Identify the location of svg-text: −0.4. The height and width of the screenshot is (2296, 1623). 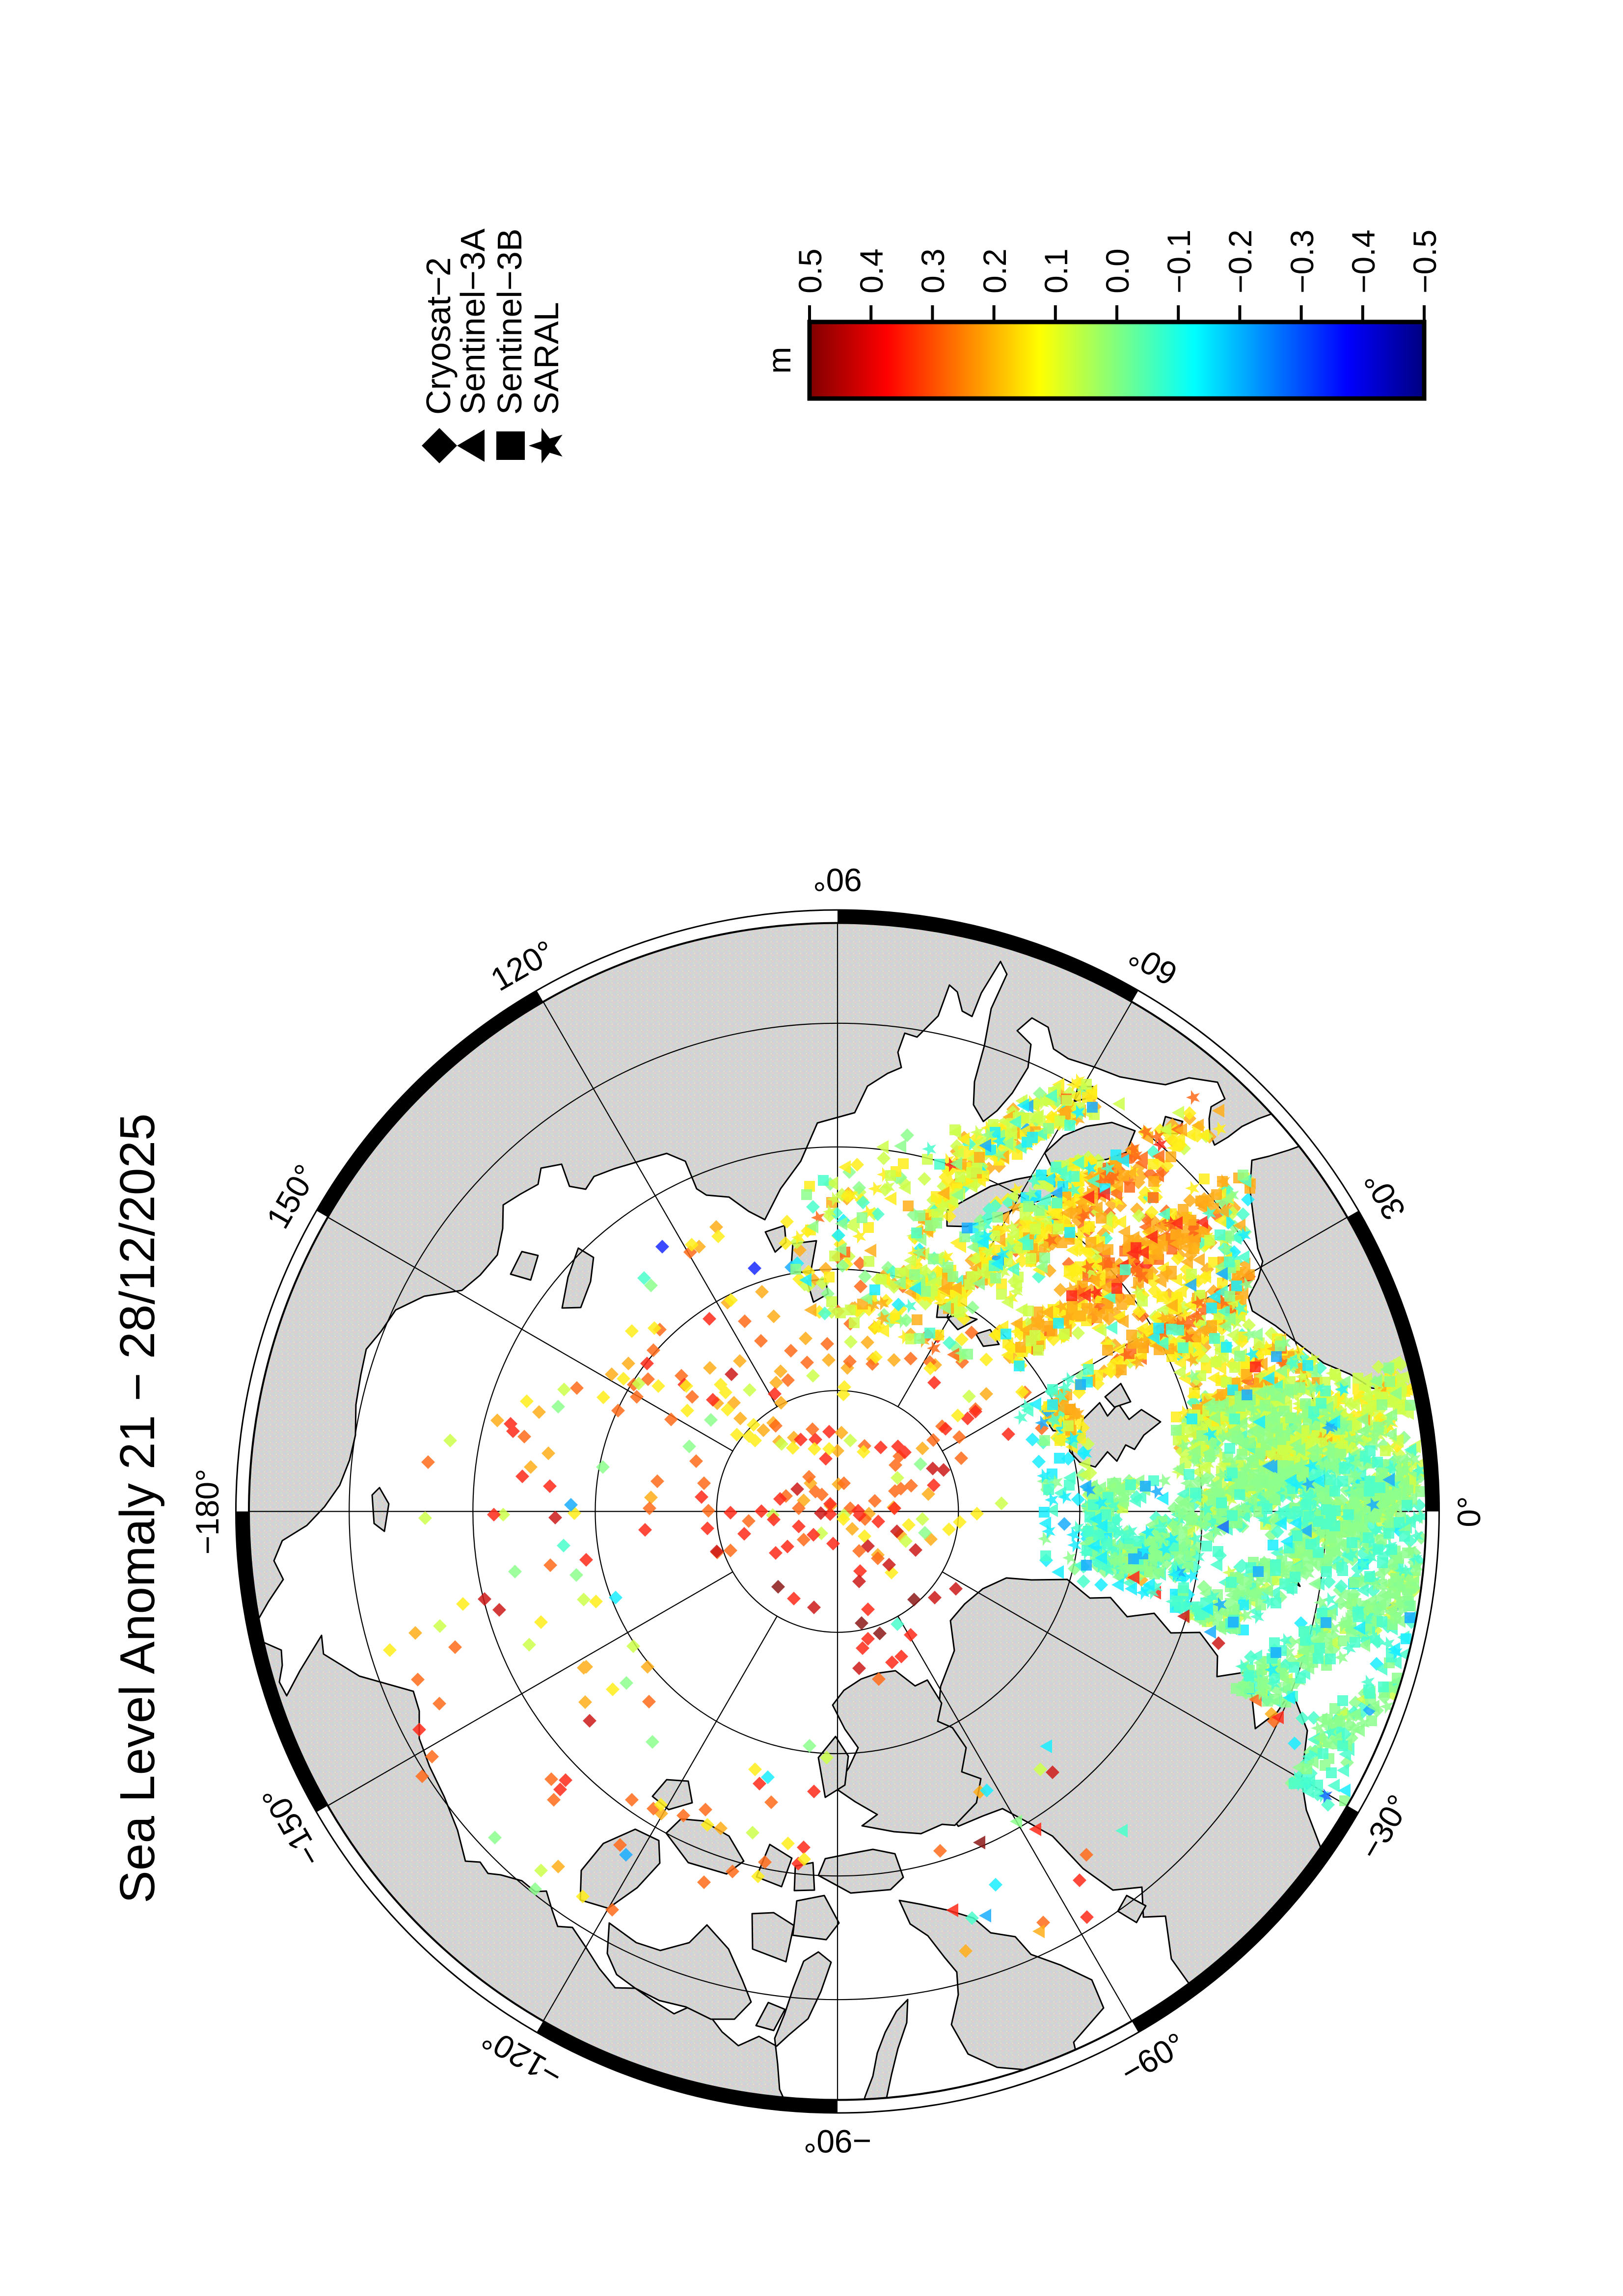
(1363, 262).